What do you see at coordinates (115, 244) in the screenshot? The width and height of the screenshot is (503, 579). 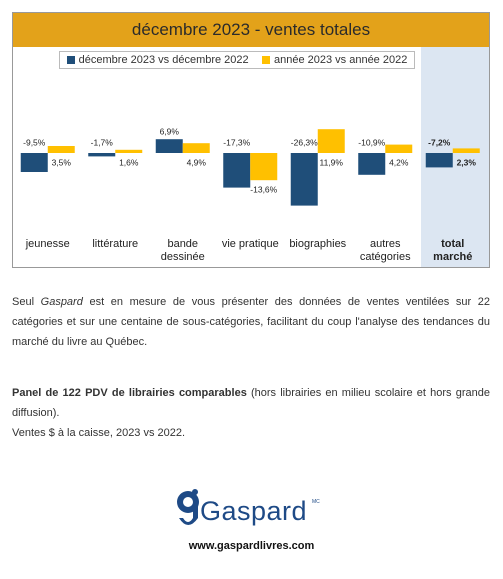 I see `x-tick-label: littérature` at bounding box center [115, 244].